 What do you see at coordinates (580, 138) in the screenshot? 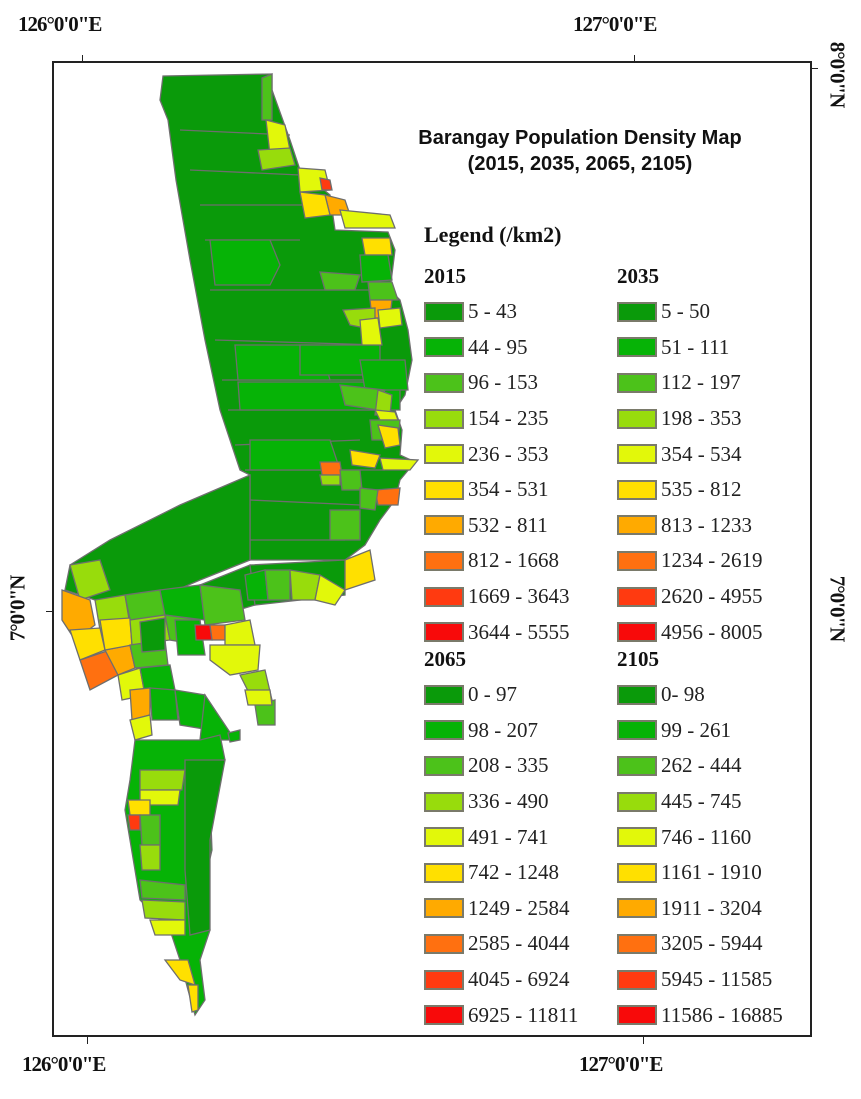
I see `map-title-line1: Barangay Population Density Map` at bounding box center [580, 138].